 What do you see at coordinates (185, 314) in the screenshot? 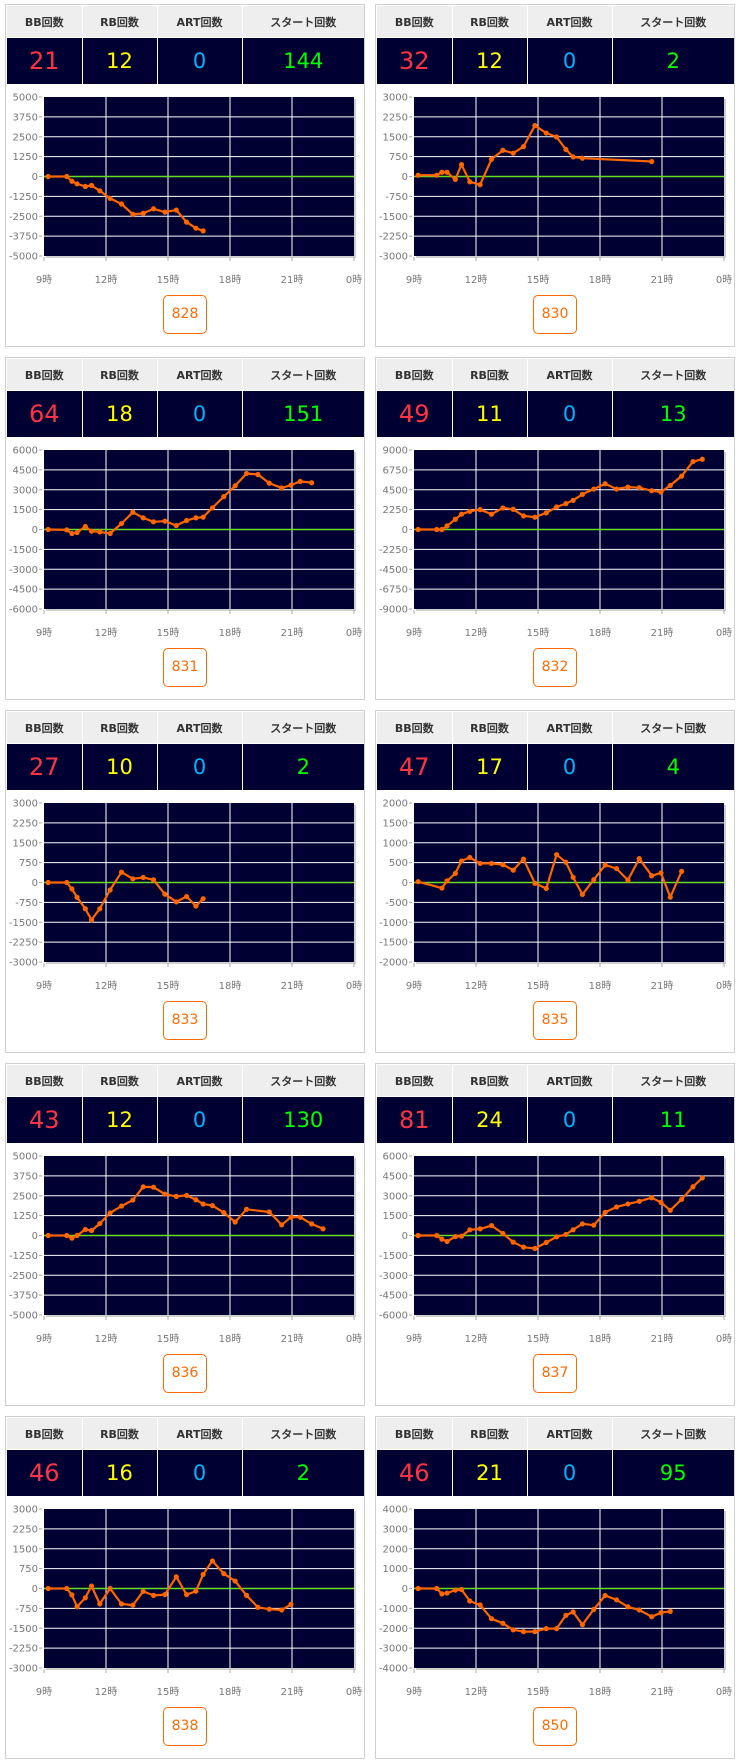
I see `machine-number-button: 828` at bounding box center [185, 314].